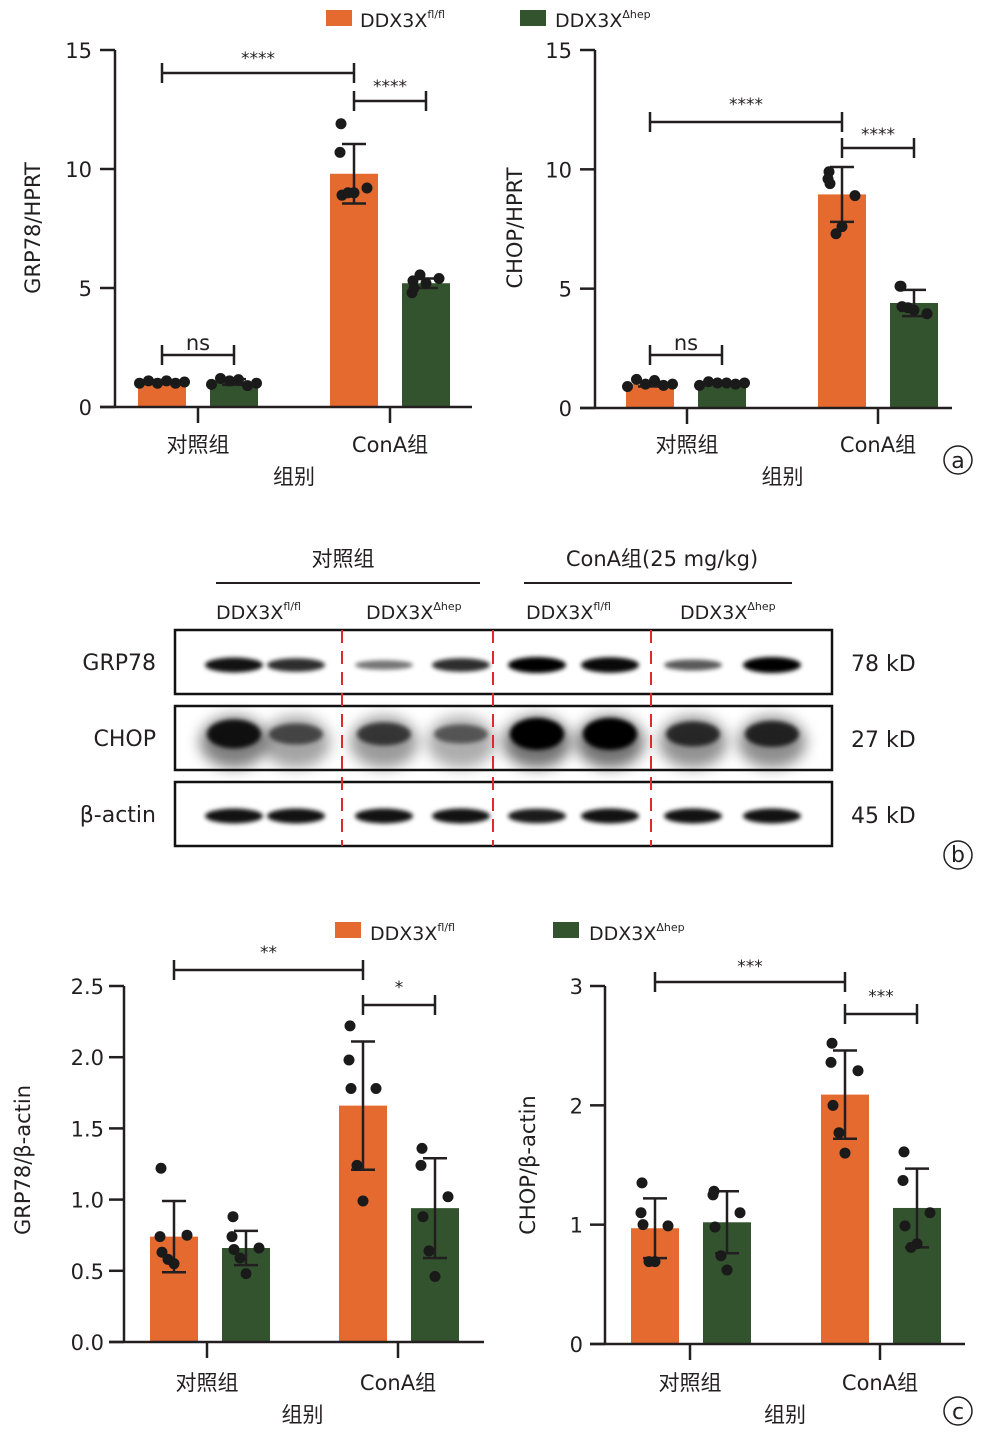 The width and height of the screenshot is (985, 1434). Describe the element at coordinates (390, 445) in the screenshot. I see `x-tick-label: ConA组` at that location.